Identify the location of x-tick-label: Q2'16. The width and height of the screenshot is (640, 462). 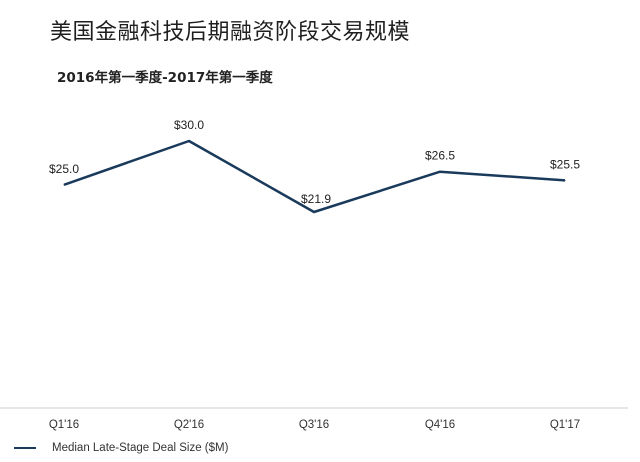
(189, 425).